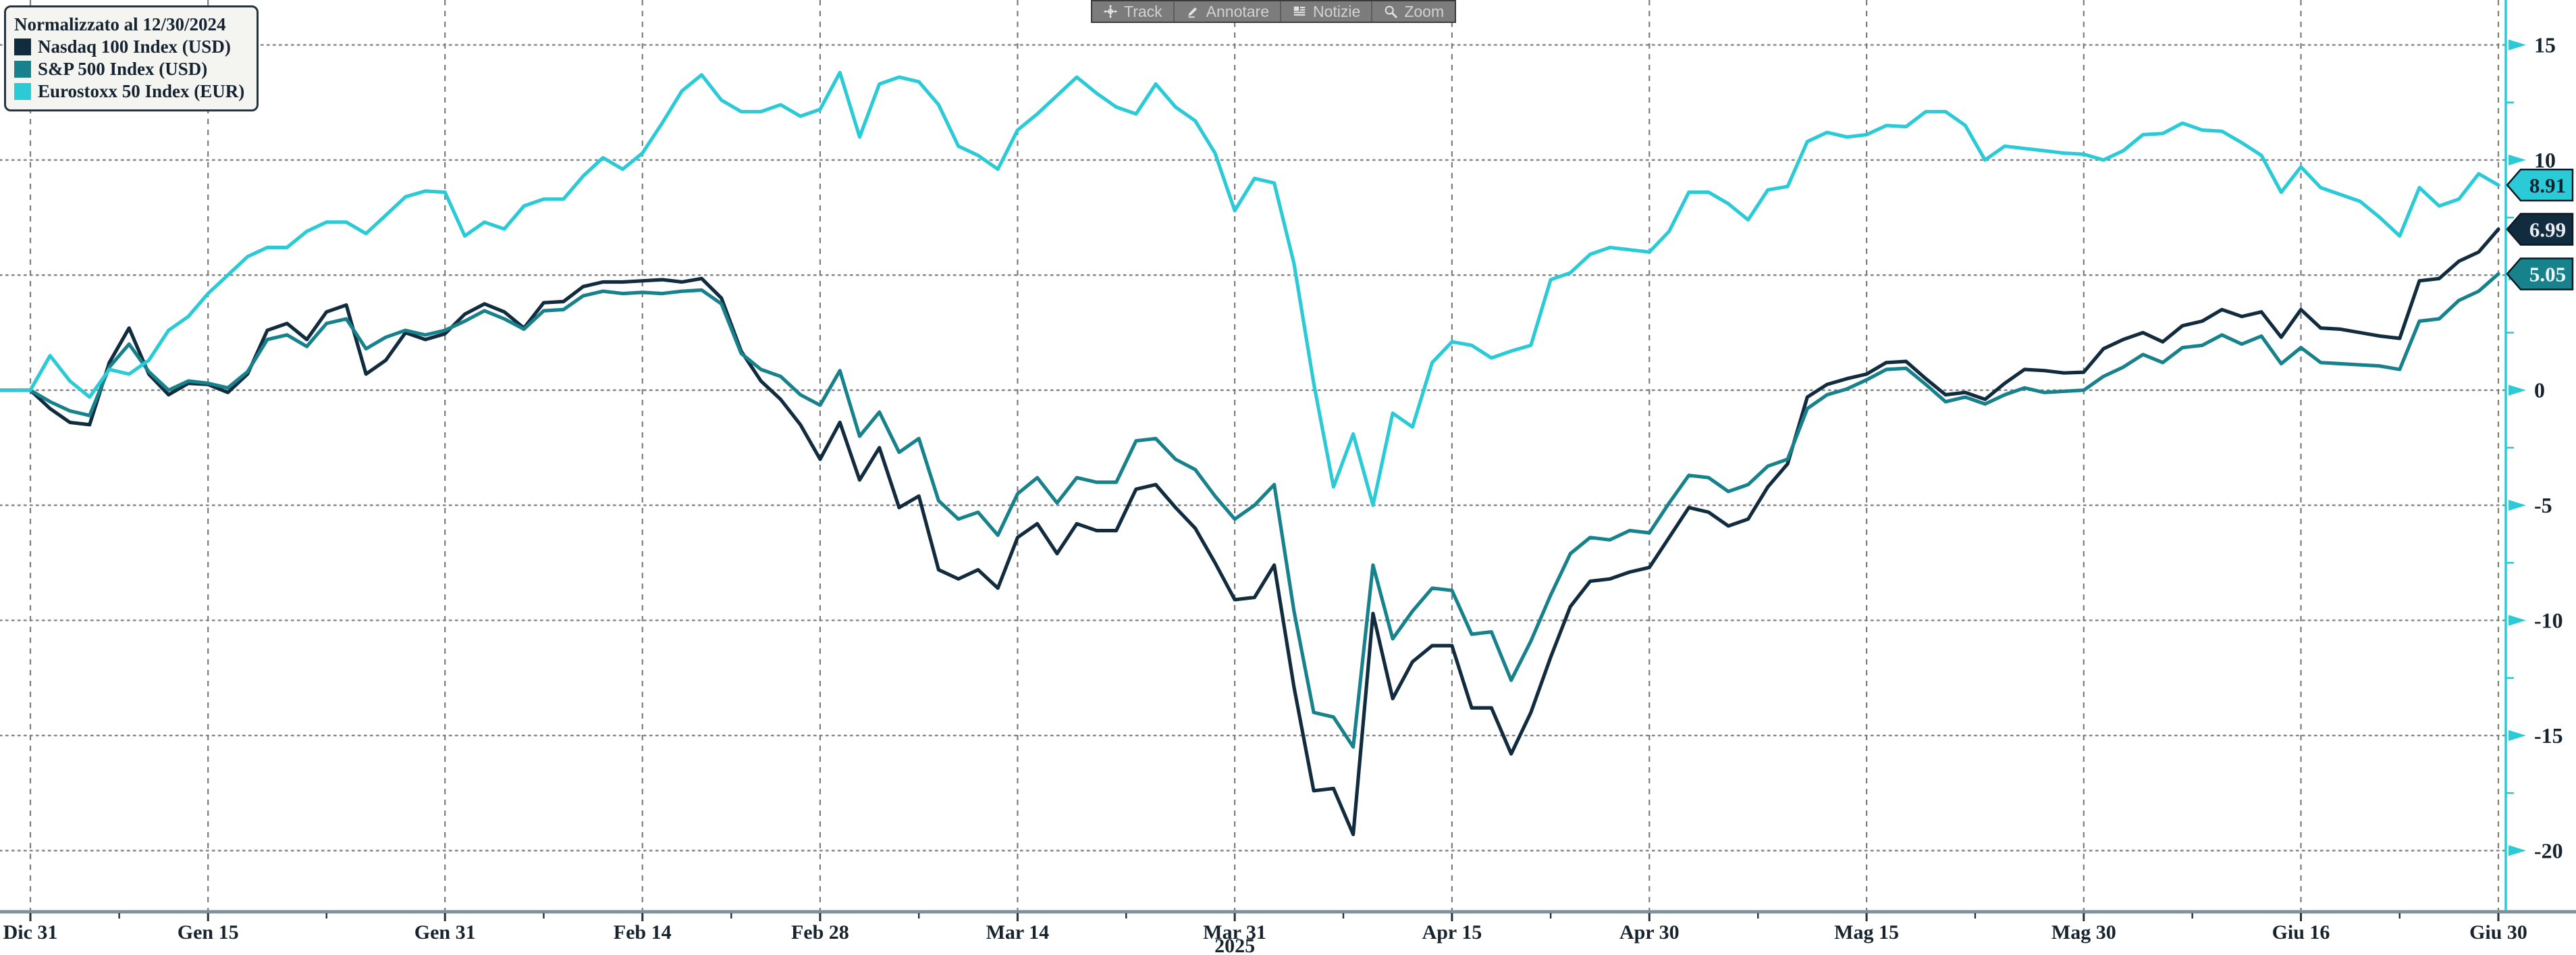 This screenshot has width=2576, height=955. I want to click on x-axis-label: Apr 30, so click(1650, 932).